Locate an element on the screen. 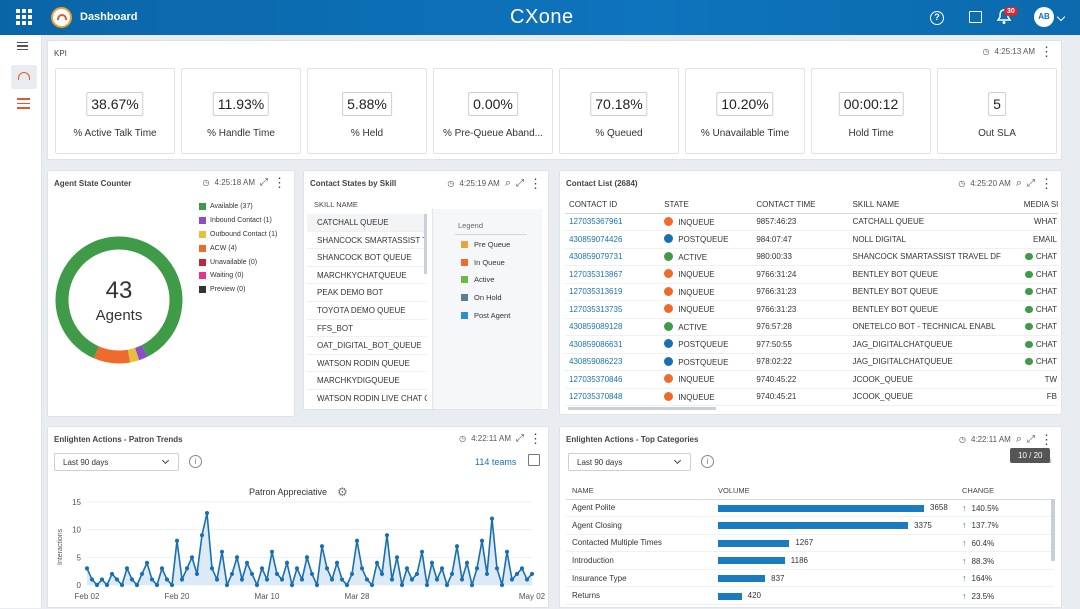 The image size is (1080, 609). skill-row: TOYOTA DEMO QUEUE is located at coordinates (367, 311).